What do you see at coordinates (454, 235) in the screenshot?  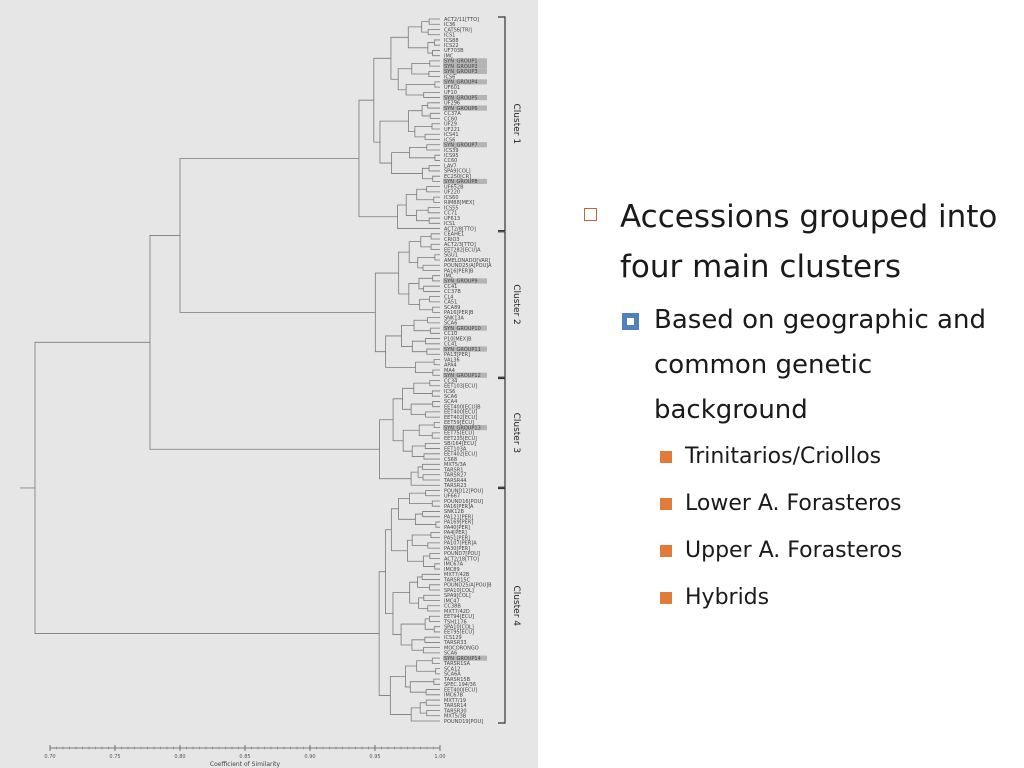 I see `leaf-label: CEAHE1` at bounding box center [454, 235].